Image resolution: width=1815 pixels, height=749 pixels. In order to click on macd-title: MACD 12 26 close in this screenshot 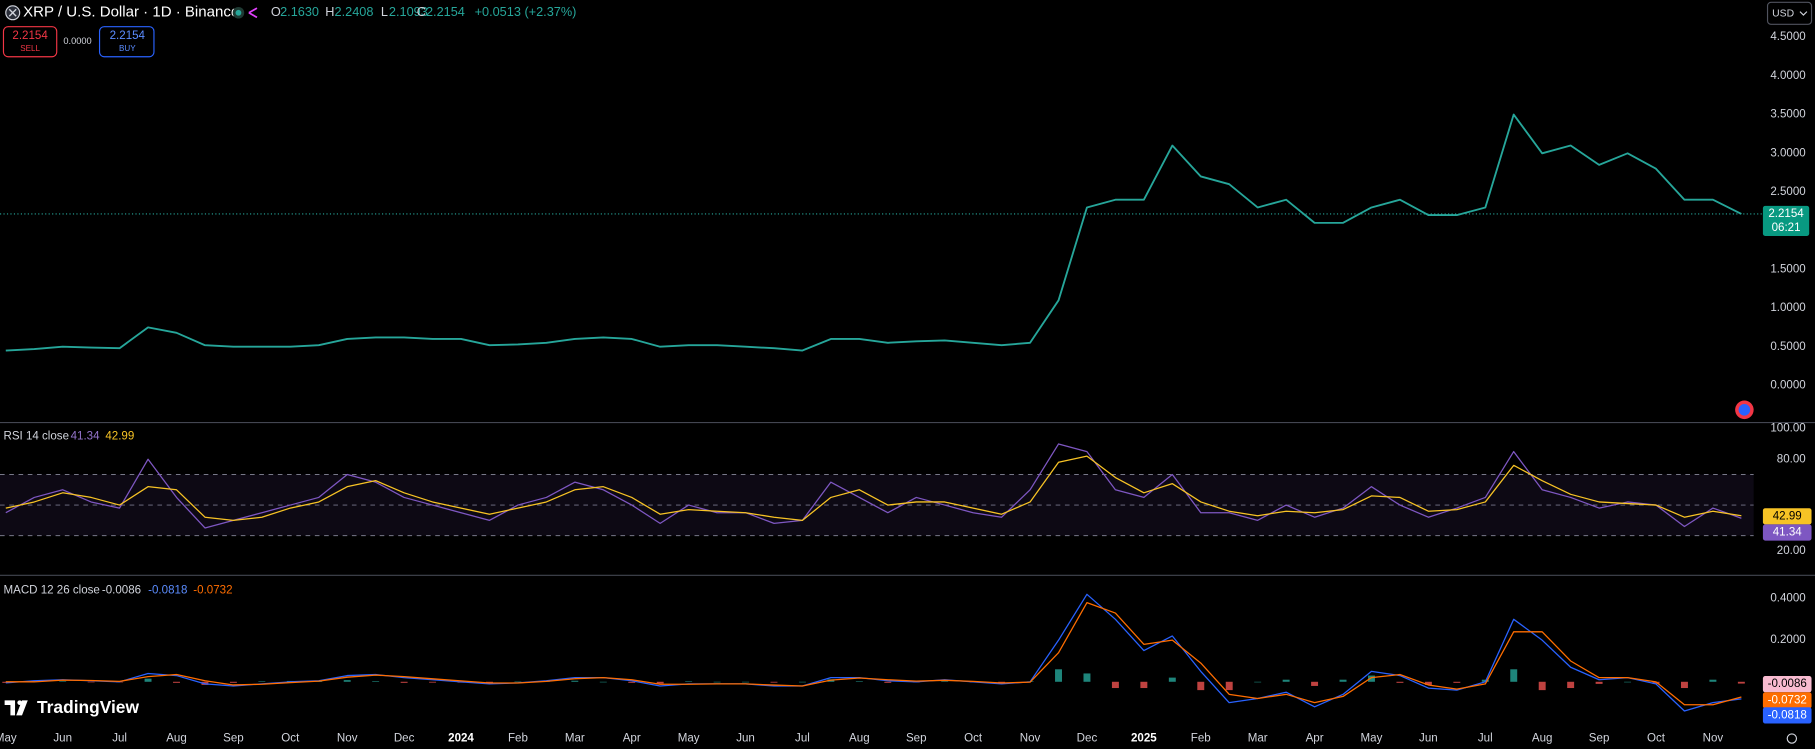, I will do `click(51, 590)`.